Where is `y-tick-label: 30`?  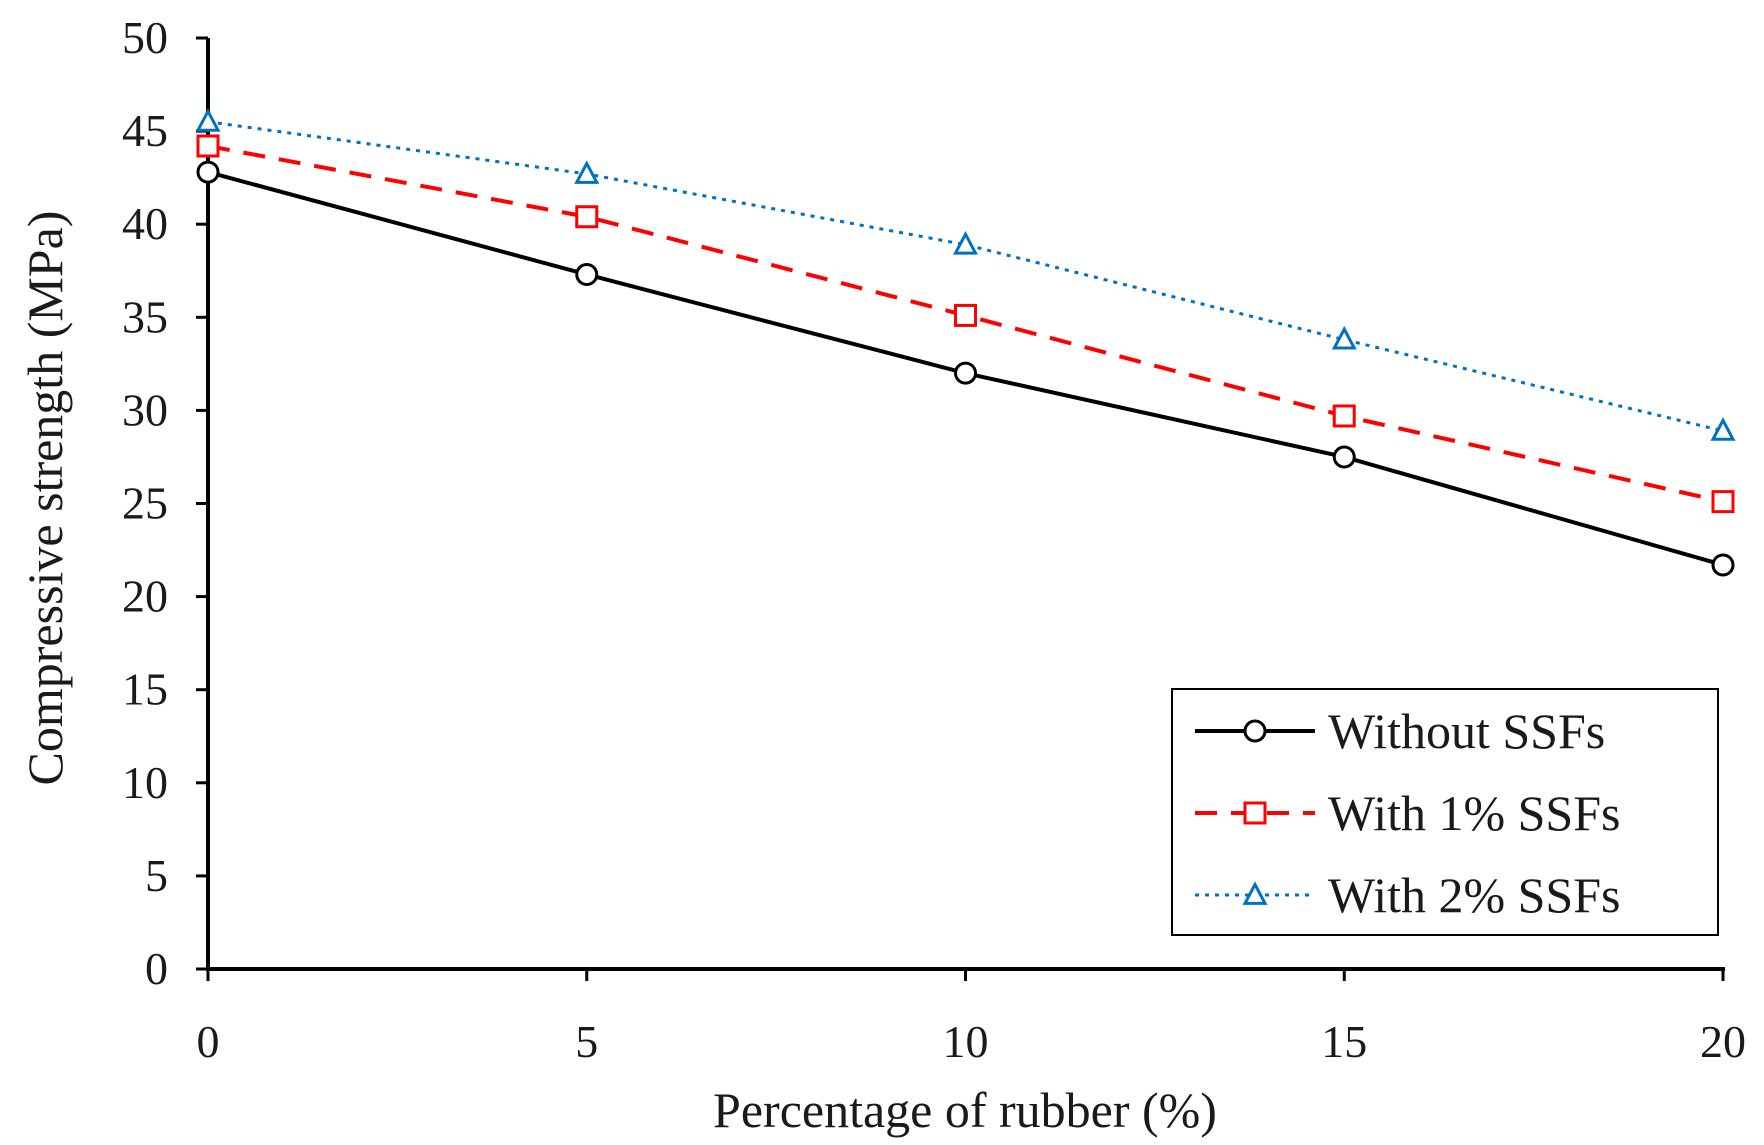 y-tick-label: 30 is located at coordinates (145, 409).